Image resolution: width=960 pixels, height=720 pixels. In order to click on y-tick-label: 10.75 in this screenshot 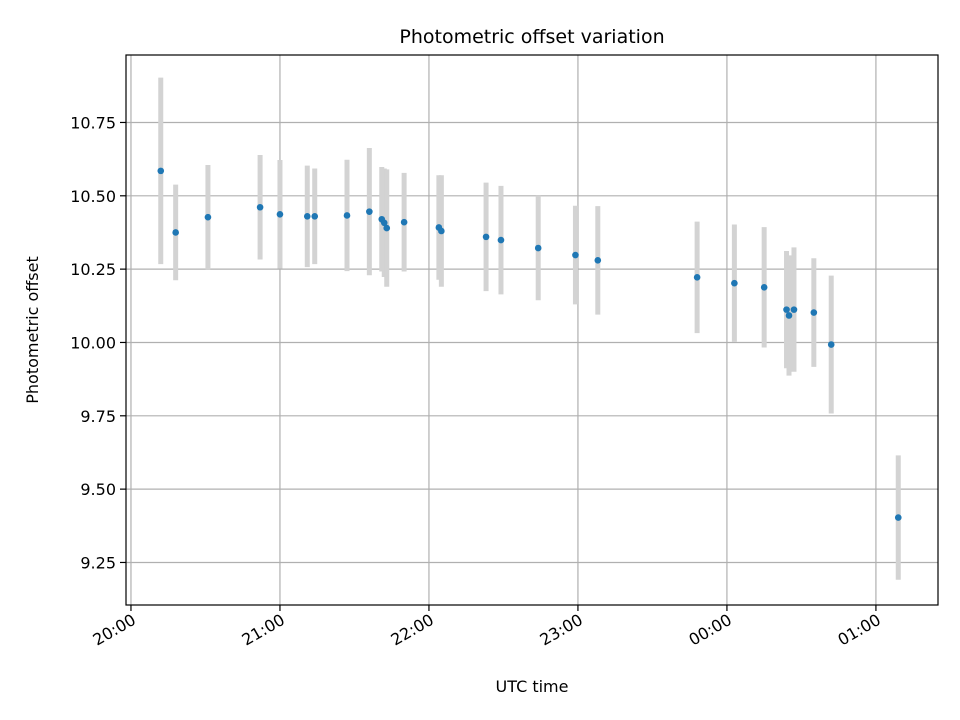, I will do `click(93, 122)`.